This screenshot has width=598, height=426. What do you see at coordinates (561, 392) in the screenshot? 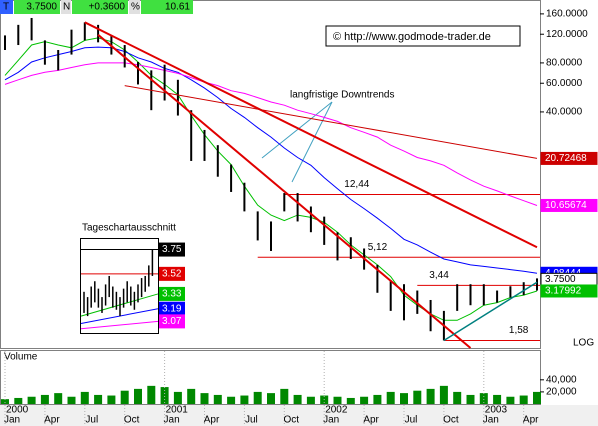
I see `volume-tick-label: 20,000` at bounding box center [561, 392].